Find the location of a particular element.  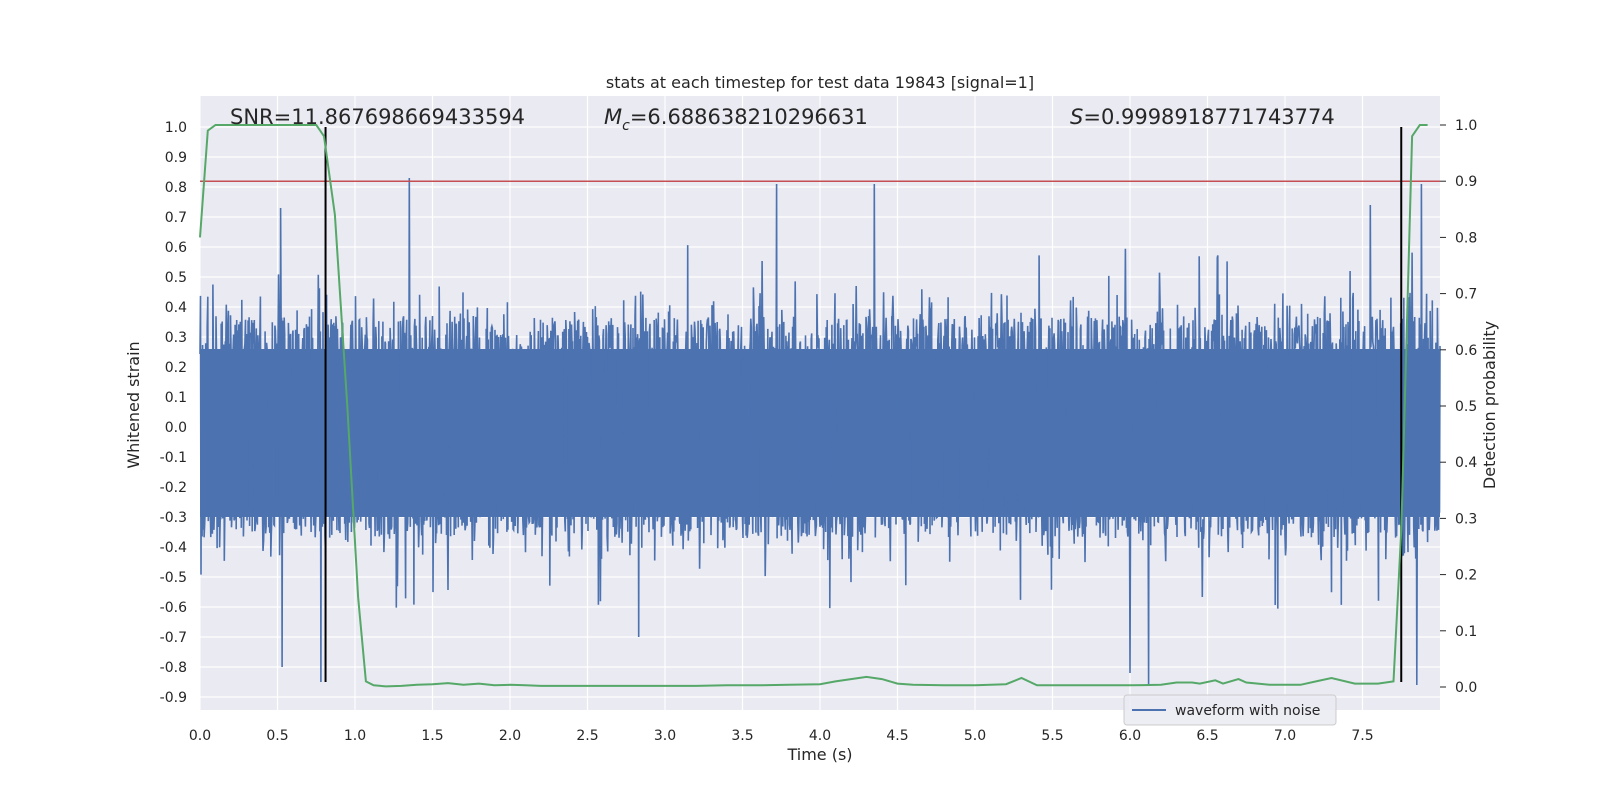

x-tick-label: 0.5 is located at coordinates (277, 736).